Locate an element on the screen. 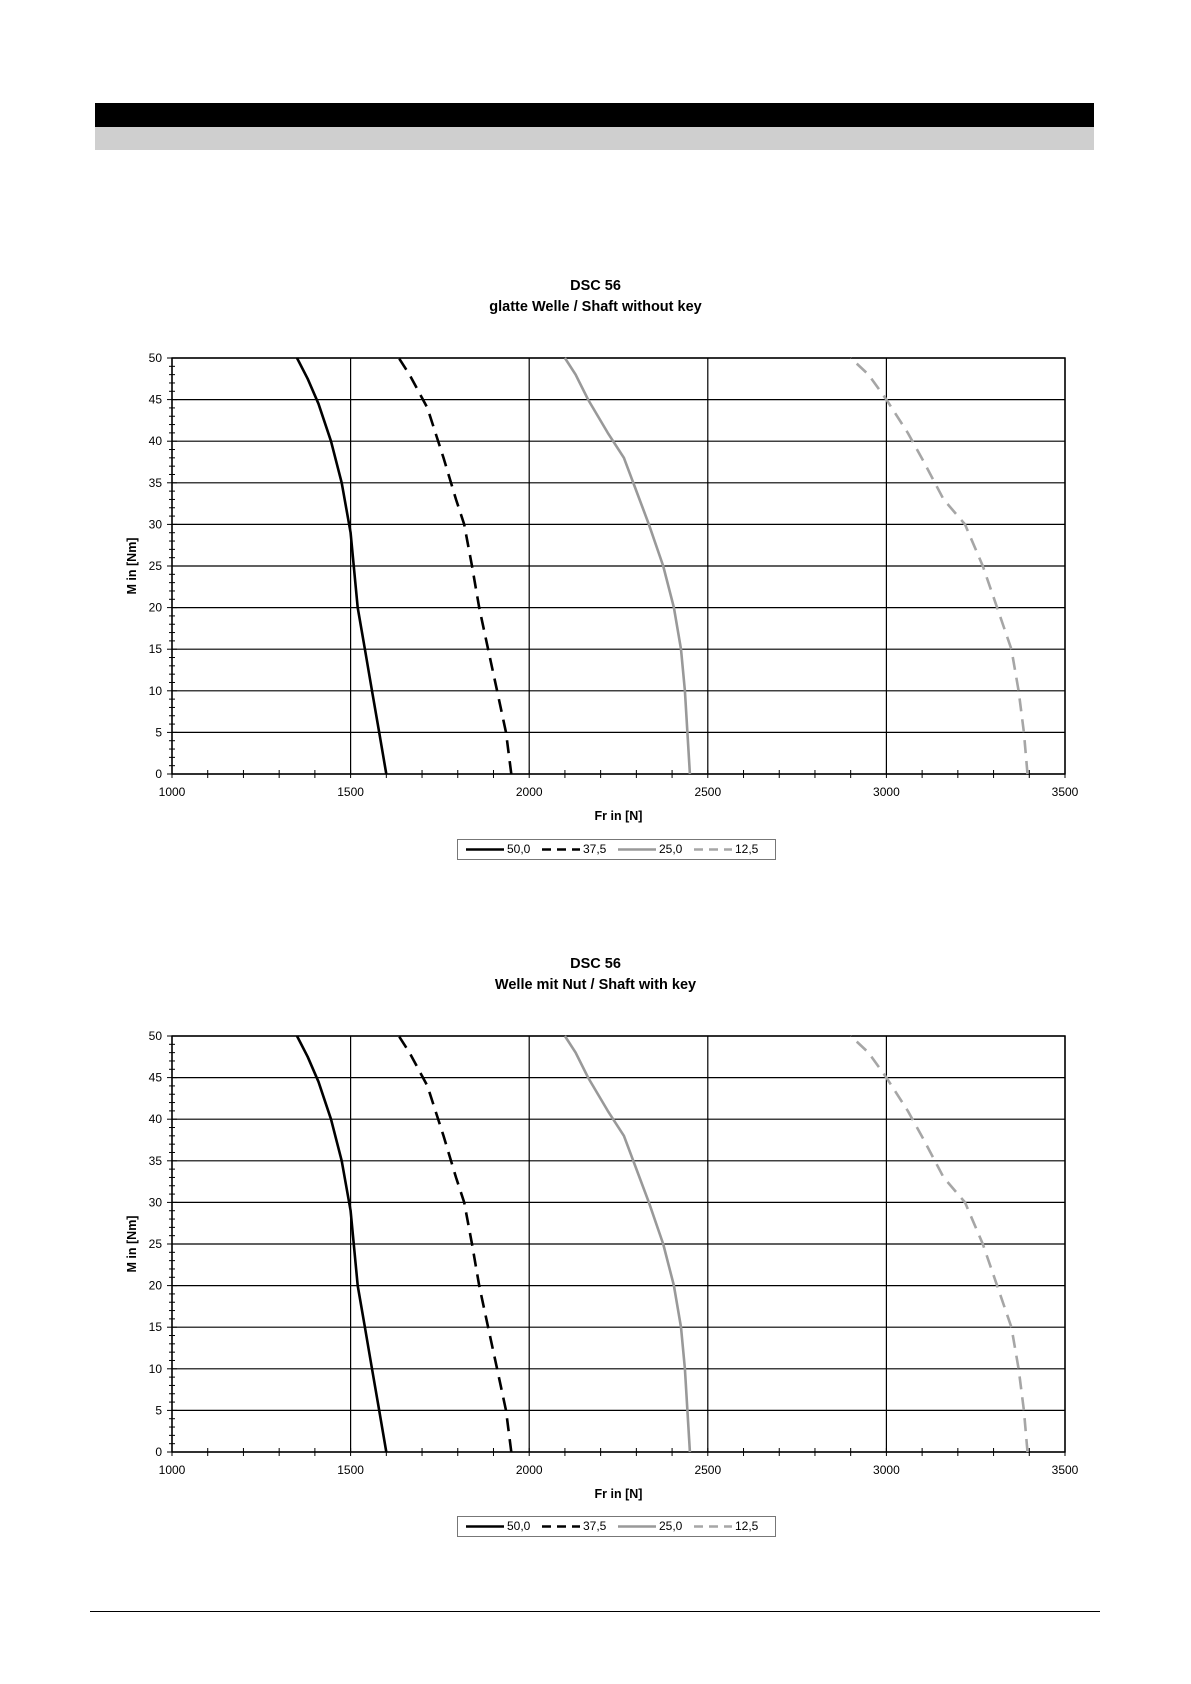 The height and width of the screenshot is (1684, 1191). chart-subtitle: Welle mit Nut / Shaft with key is located at coordinates (595, 985).